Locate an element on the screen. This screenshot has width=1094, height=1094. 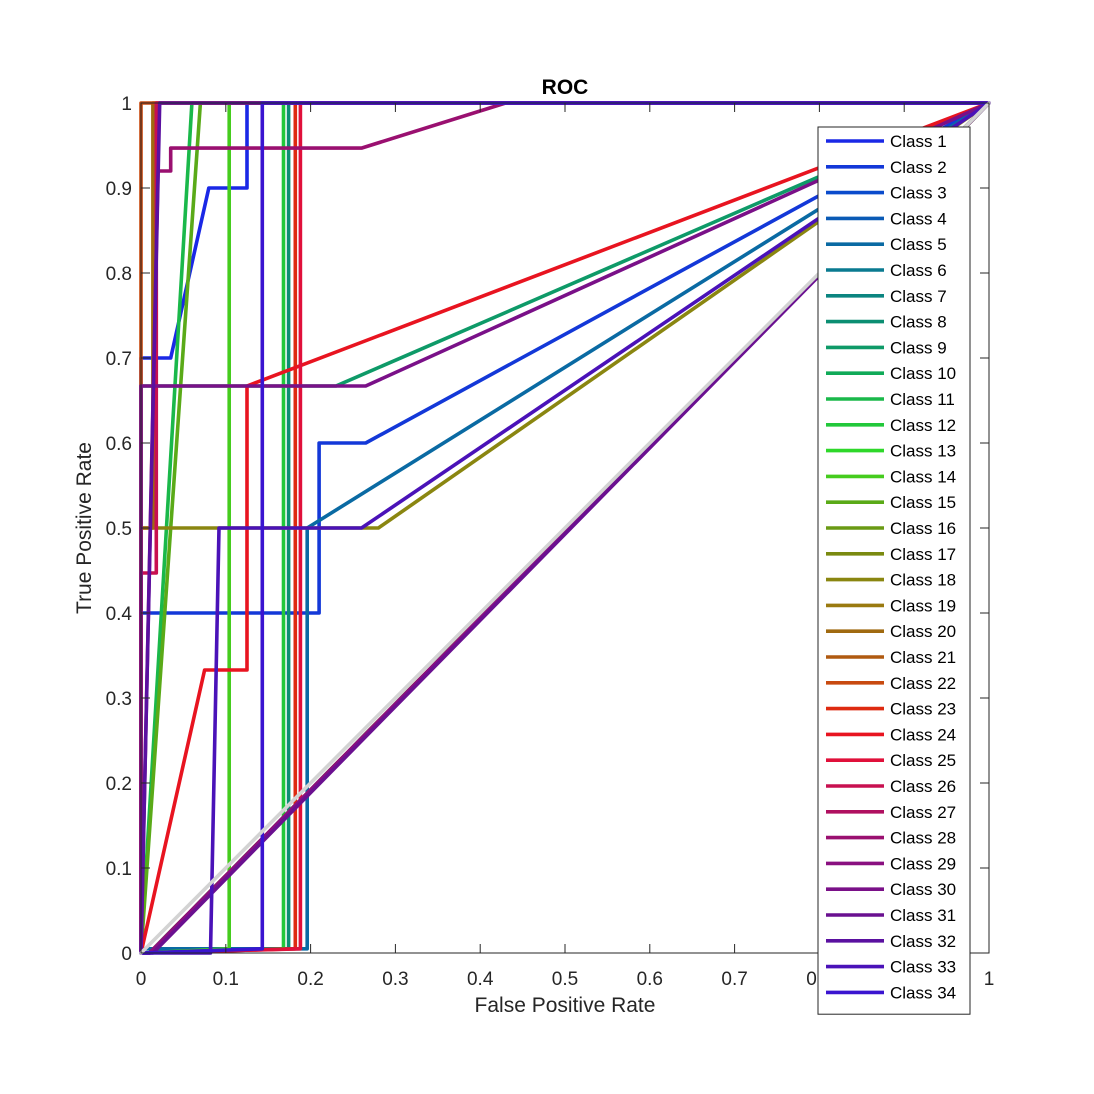
legend-entry-class-28: Class 28 is located at coordinates (923, 838).